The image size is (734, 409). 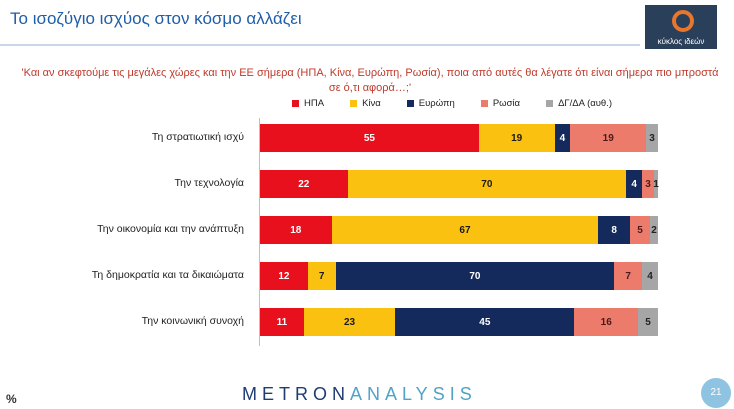 I want to click on bar-segment: 45, so click(x=485, y=322).